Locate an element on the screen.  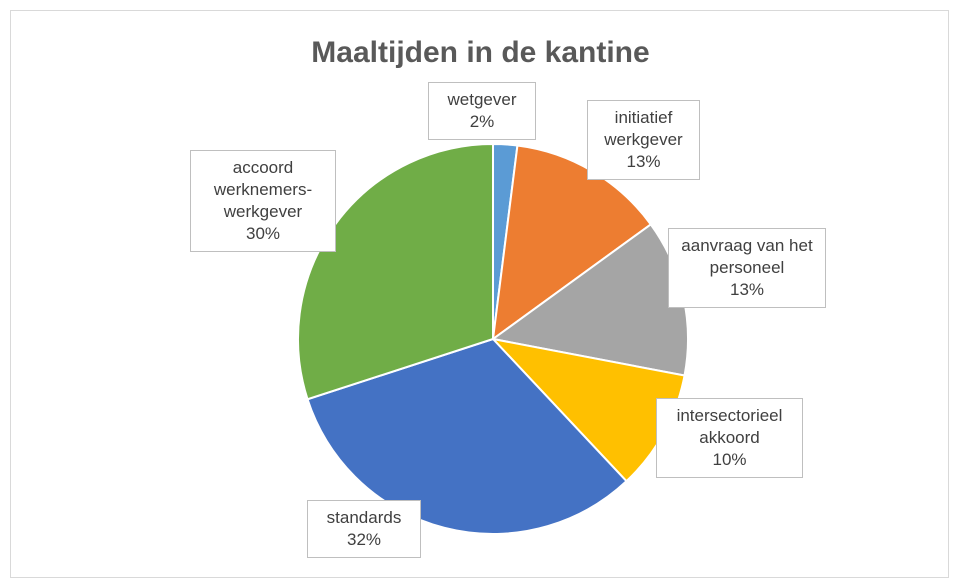
label-name: intersectorieel akkoord is located at coordinates (729, 426).